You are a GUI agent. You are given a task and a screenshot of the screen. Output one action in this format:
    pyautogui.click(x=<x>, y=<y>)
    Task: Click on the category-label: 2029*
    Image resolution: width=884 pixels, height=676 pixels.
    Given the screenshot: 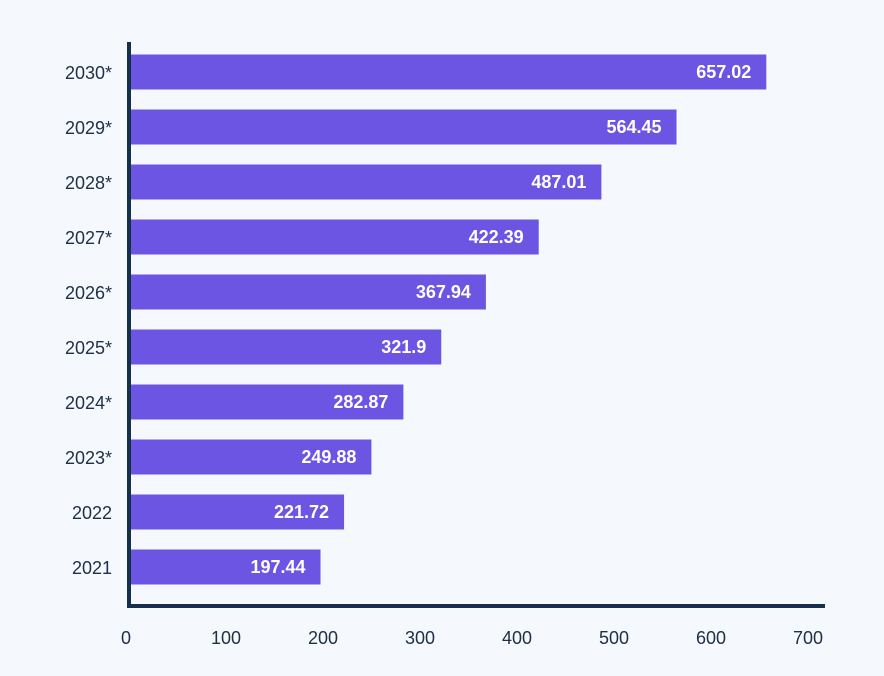 What is the action you would take?
    pyautogui.click(x=88, y=128)
    